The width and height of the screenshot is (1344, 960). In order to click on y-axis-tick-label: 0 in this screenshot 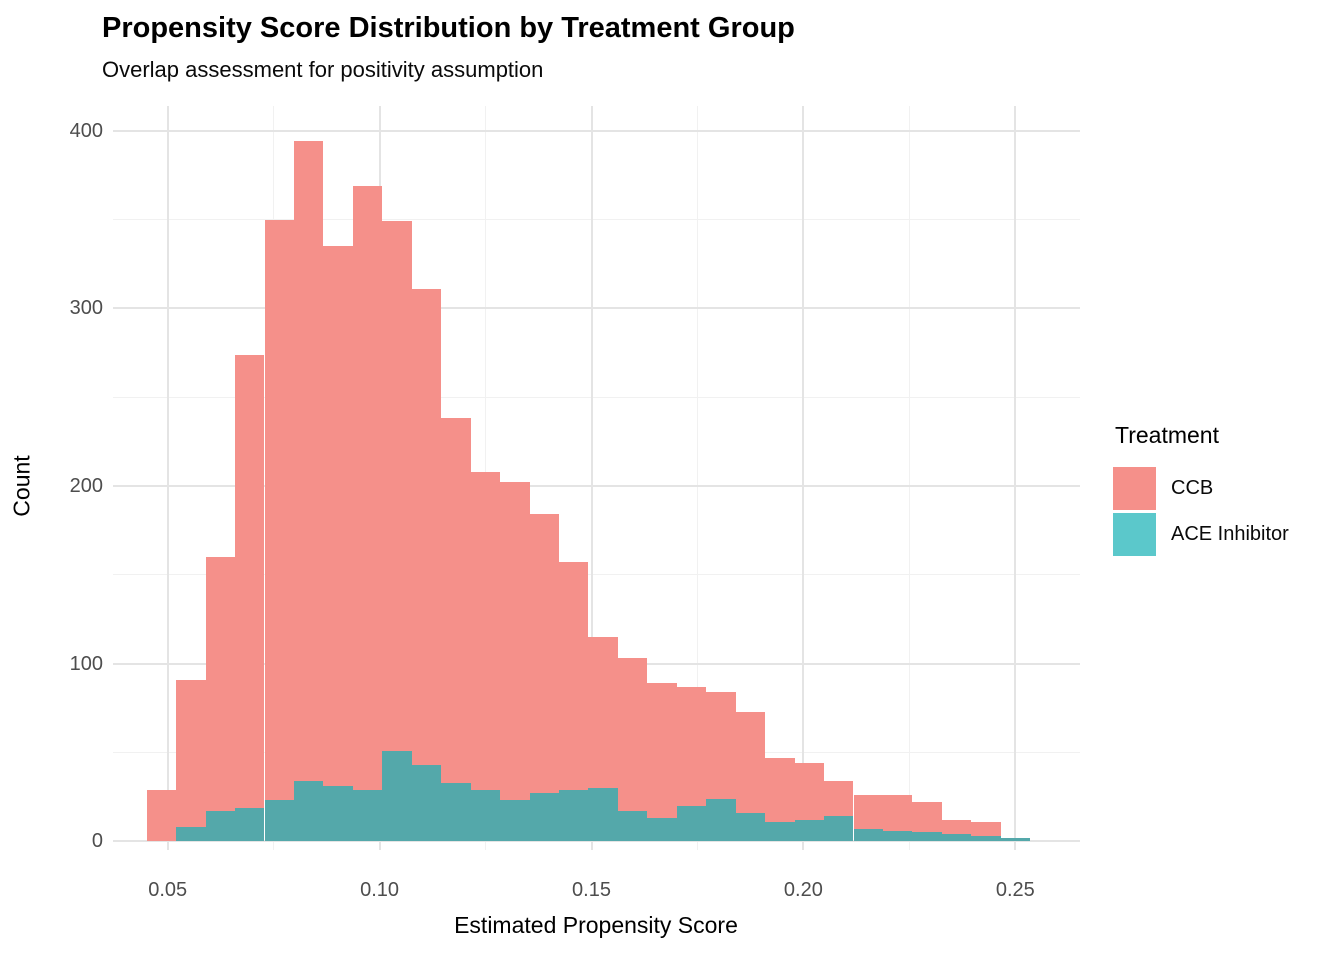, I will do `click(97, 841)`.